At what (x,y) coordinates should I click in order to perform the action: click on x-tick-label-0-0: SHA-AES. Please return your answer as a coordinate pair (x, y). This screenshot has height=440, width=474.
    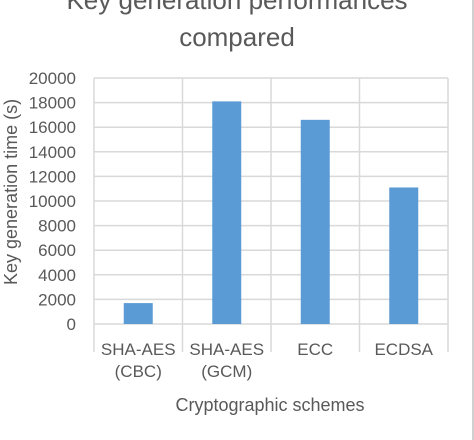
    Looking at the image, I should click on (138, 349).